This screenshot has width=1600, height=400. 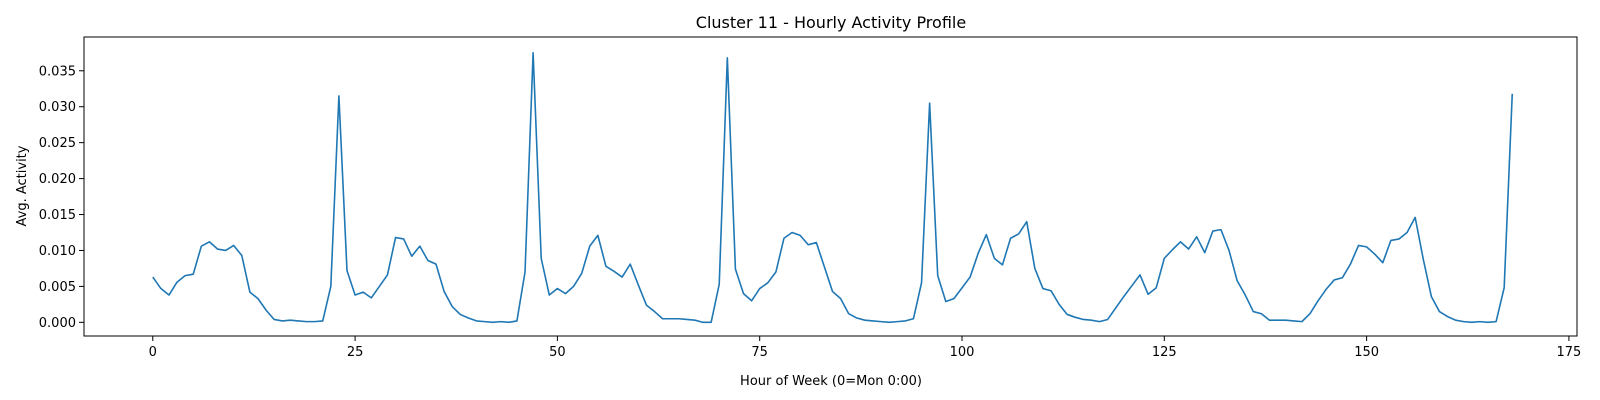 I want to click on y-tick-label: 0.010, so click(x=57, y=251).